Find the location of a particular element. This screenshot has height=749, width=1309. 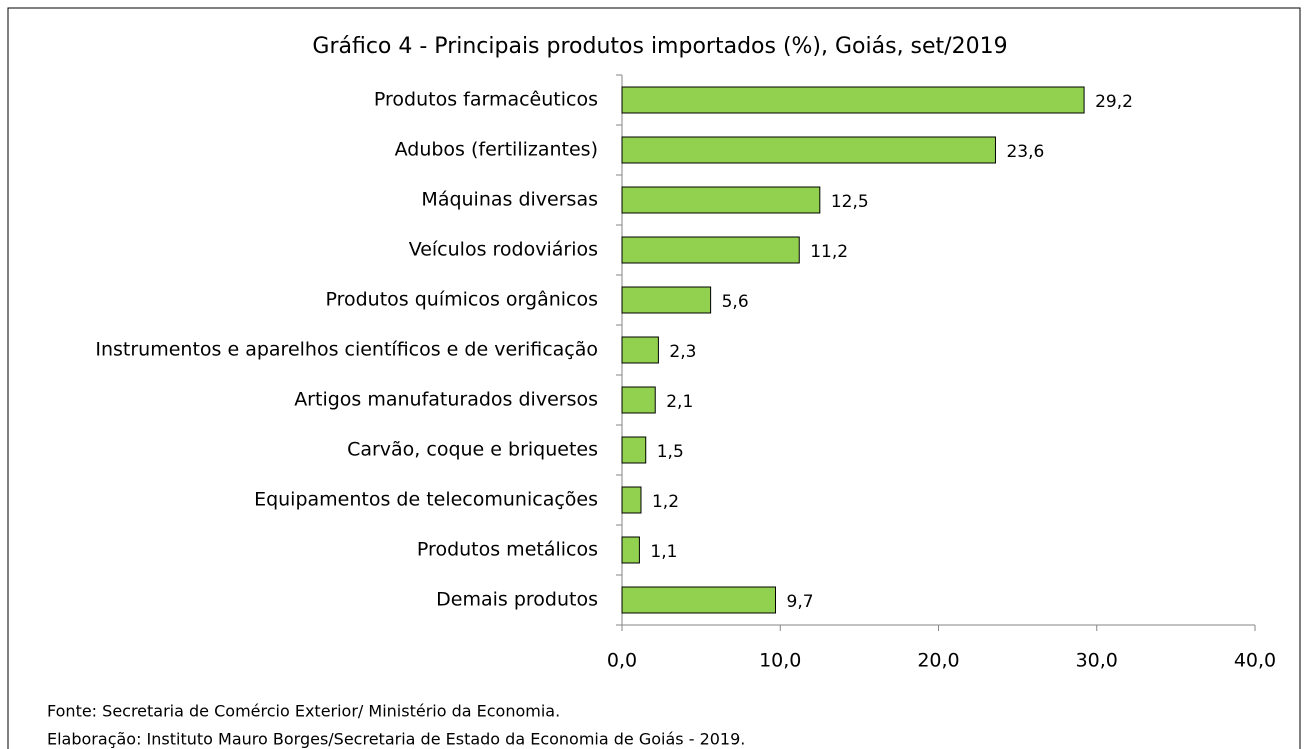

value-label: 2,1 is located at coordinates (679, 402).